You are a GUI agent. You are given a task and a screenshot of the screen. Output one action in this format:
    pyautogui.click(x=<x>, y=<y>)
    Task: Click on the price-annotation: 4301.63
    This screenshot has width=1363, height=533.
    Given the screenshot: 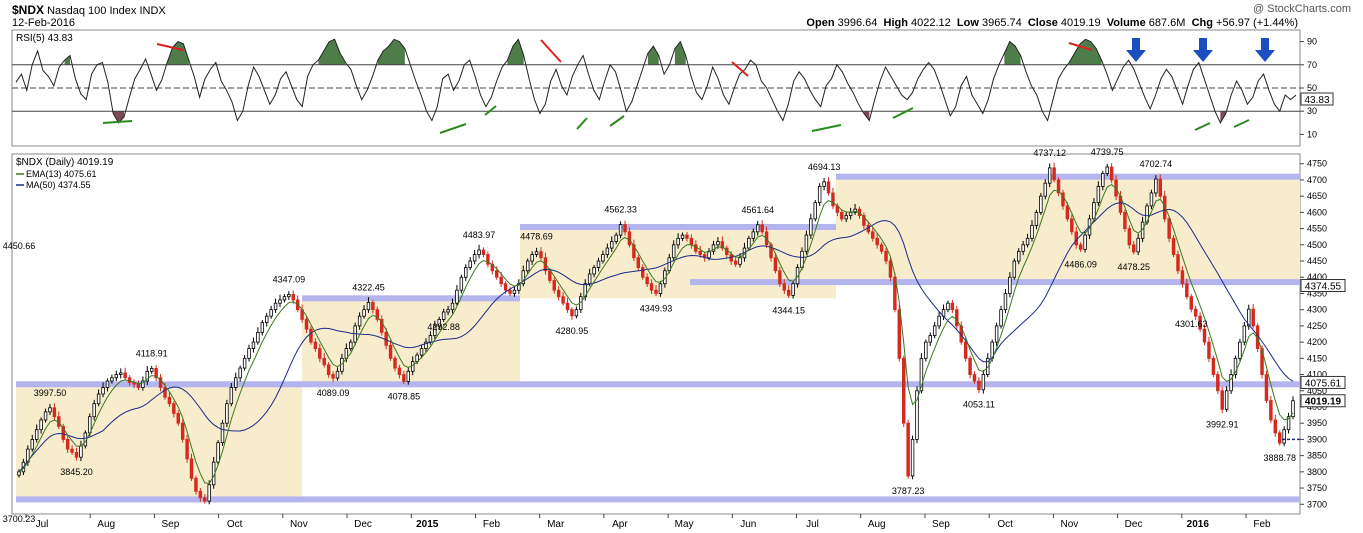 What is the action you would take?
    pyautogui.click(x=1191, y=324)
    